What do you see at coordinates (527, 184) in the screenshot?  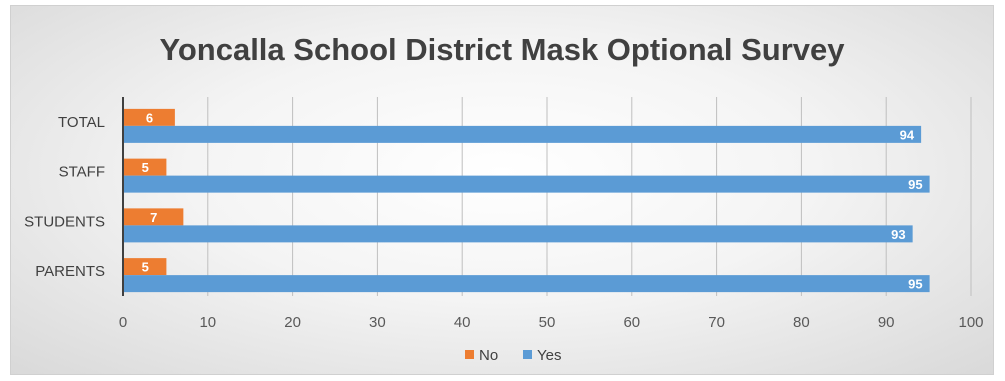 I see `bar-yes-staff` at bounding box center [527, 184].